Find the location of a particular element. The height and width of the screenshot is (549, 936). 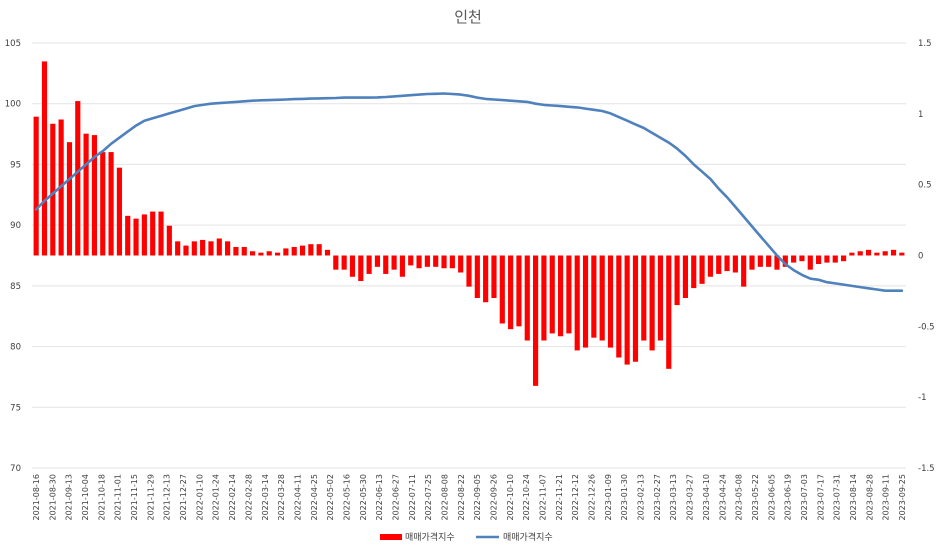

x-tick-label: 2023-04-10 is located at coordinates (706, 497).